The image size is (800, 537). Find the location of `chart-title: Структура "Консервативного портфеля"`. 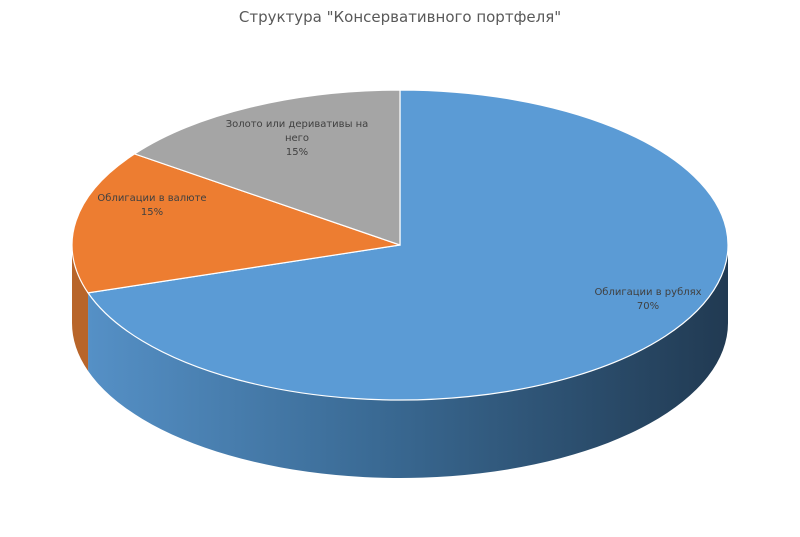

chart-title: Структура "Консервативного портфеля" is located at coordinates (400, 17).